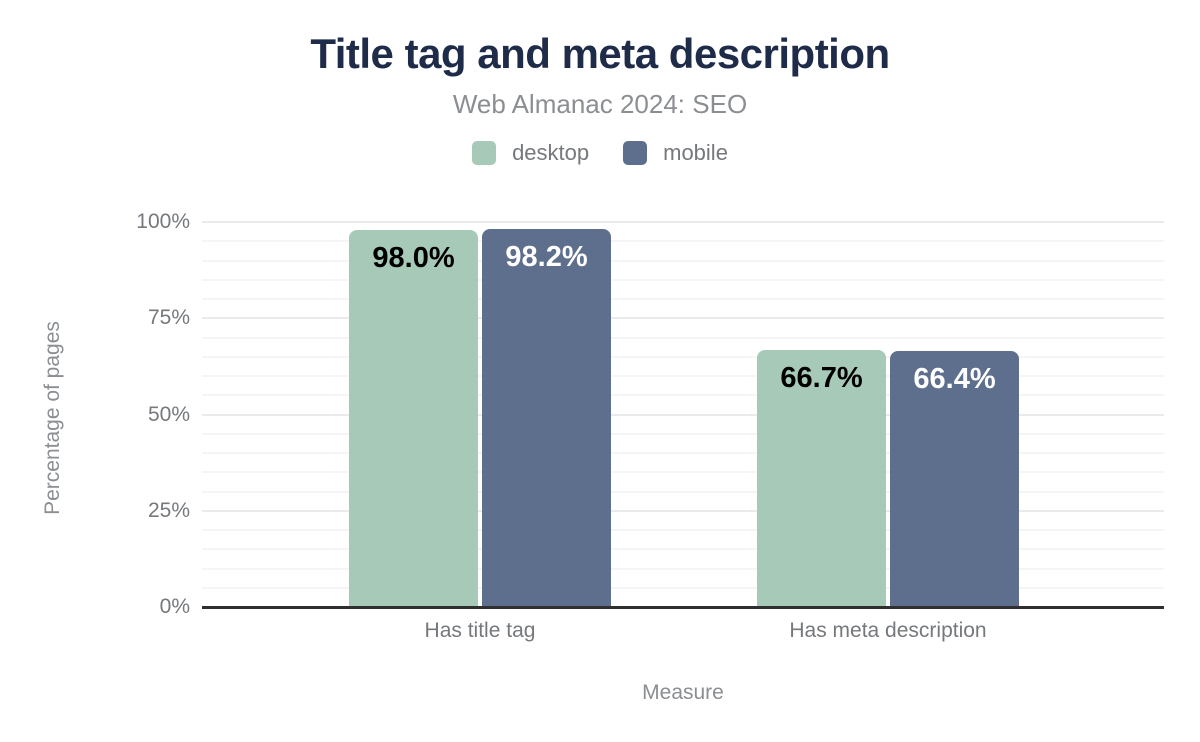 This screenshot has width=1200, height=742. I want to click on y-tick-label: 0%, so click(174, 606).